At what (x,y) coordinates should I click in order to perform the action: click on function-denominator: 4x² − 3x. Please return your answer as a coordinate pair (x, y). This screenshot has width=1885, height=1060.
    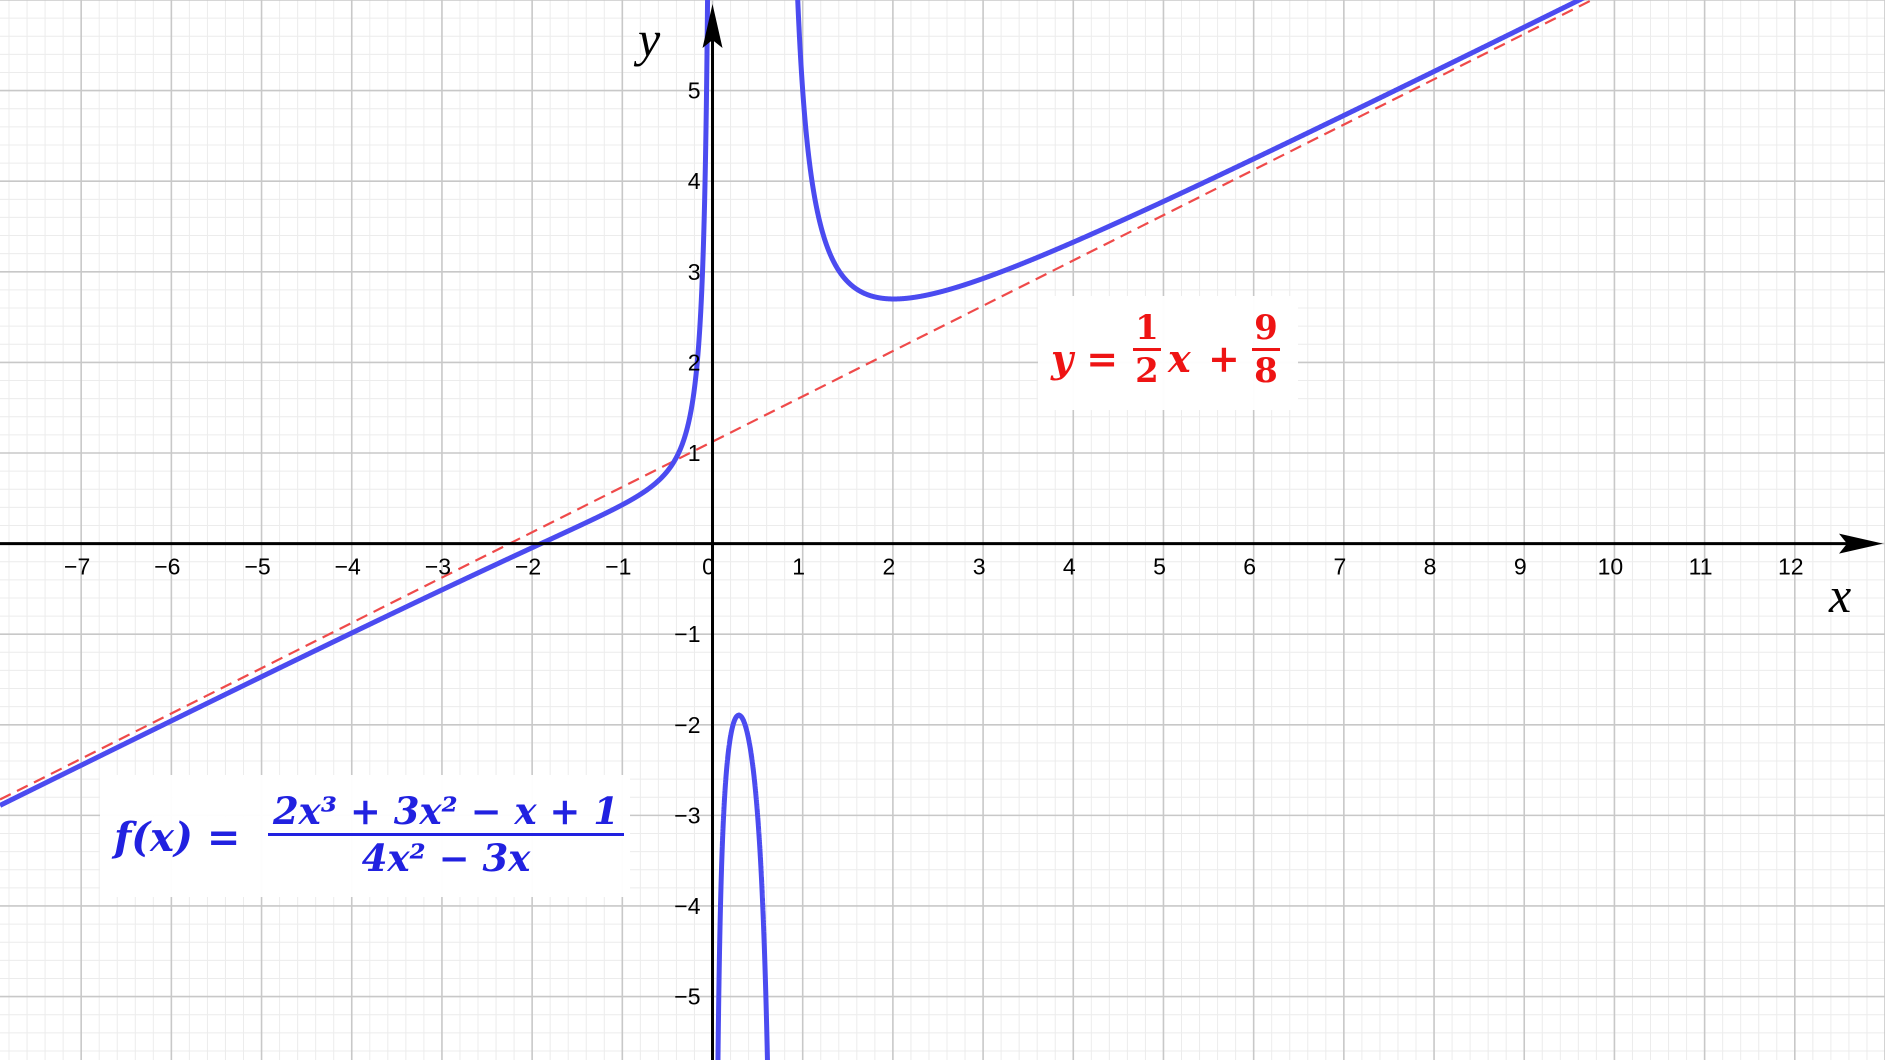
    Looking at the image, I should click on (446, 858).